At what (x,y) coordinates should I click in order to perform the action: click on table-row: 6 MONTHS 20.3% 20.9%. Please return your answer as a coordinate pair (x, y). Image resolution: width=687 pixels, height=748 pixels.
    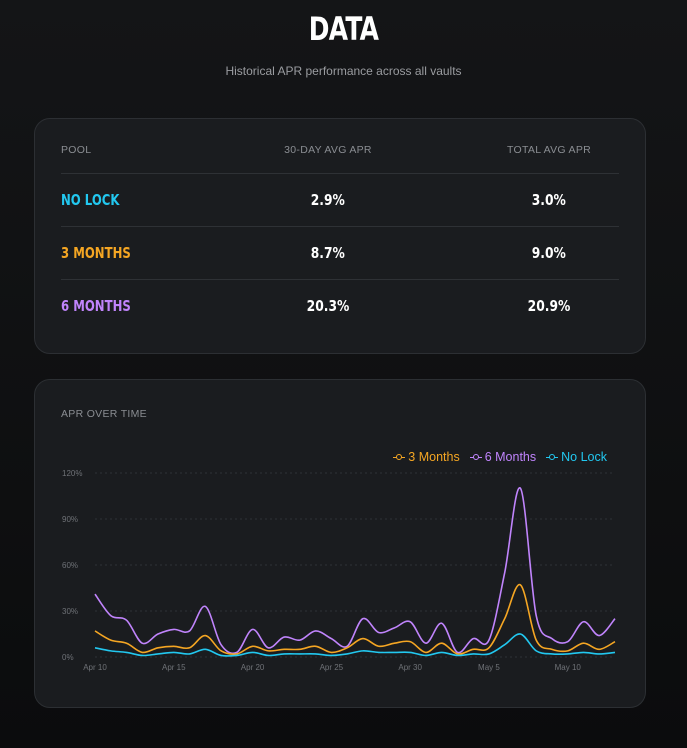
    Looking at the image, I should click on (340, 306).